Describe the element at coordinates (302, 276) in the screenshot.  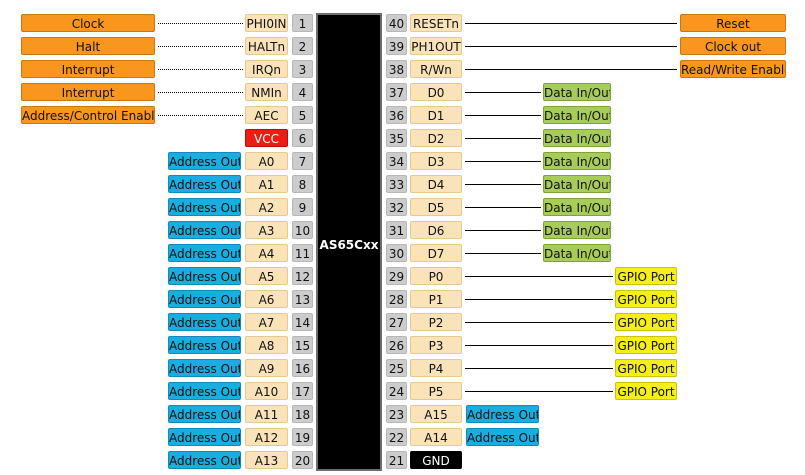
I see `pin-number-12: 12` at that location.